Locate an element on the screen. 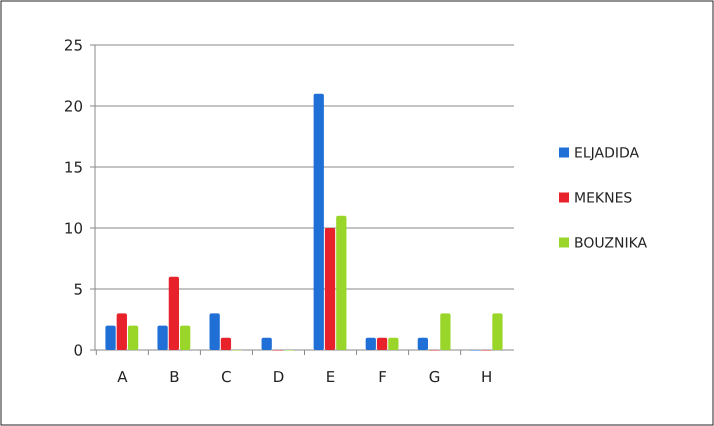  y-tick-label: 15 is located at coordinates (73, 167).